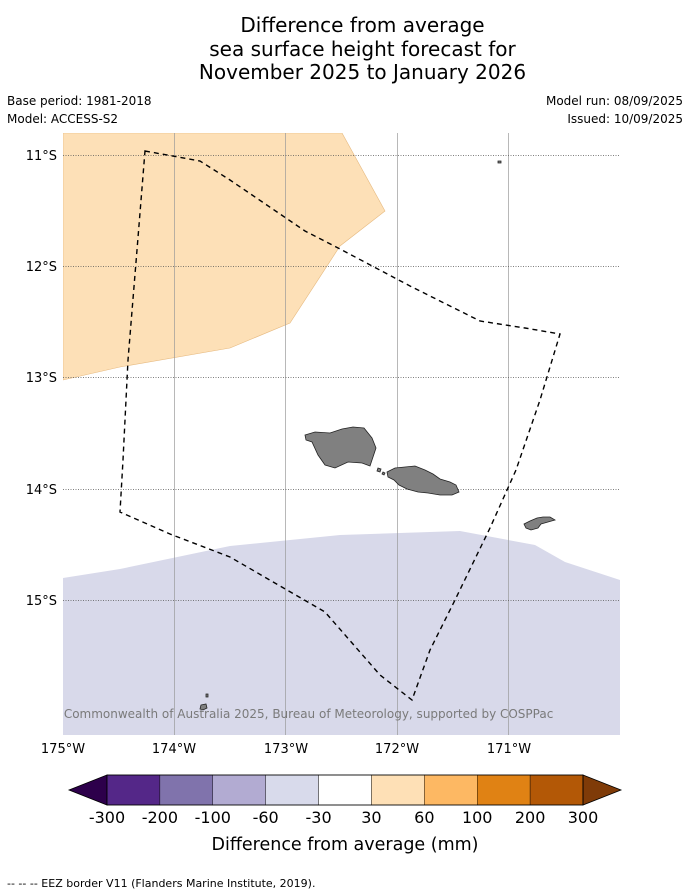 This screenshot has width=690, height=896. I want to click on positive-anomaly-region, so click(224, 257).